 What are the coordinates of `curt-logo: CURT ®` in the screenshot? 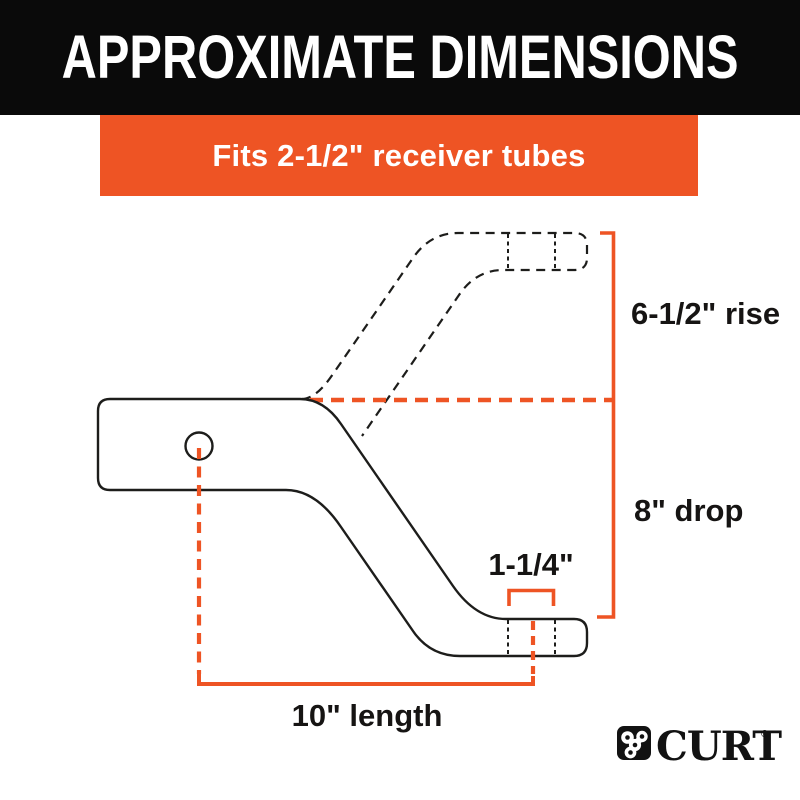 It's located at (700, 746).